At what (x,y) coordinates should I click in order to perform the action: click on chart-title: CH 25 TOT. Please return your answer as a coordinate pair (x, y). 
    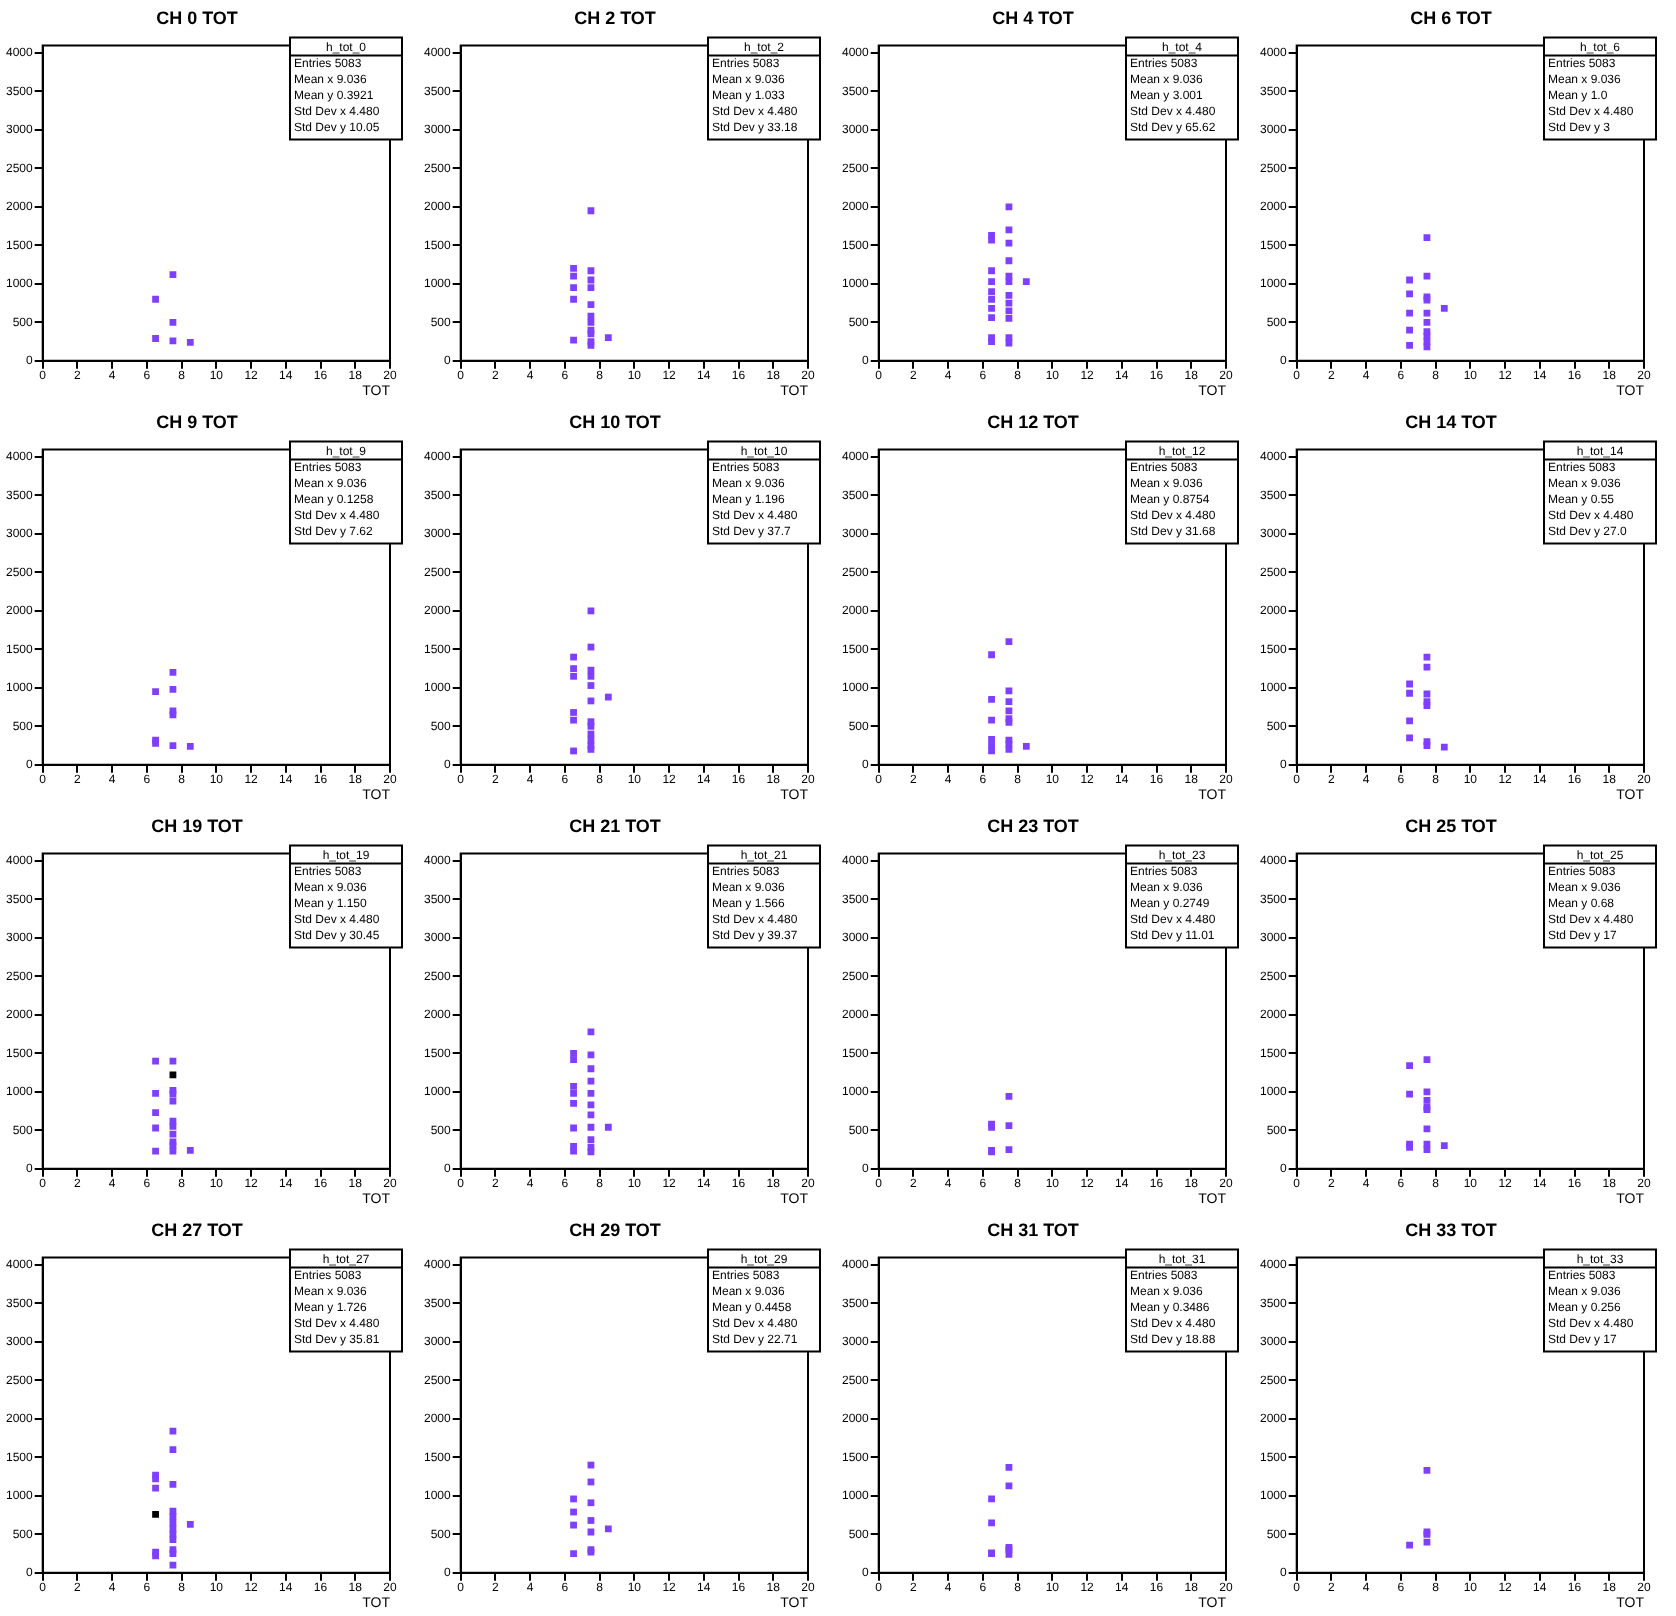
    Looking at the image, I should click on (1451, 825).